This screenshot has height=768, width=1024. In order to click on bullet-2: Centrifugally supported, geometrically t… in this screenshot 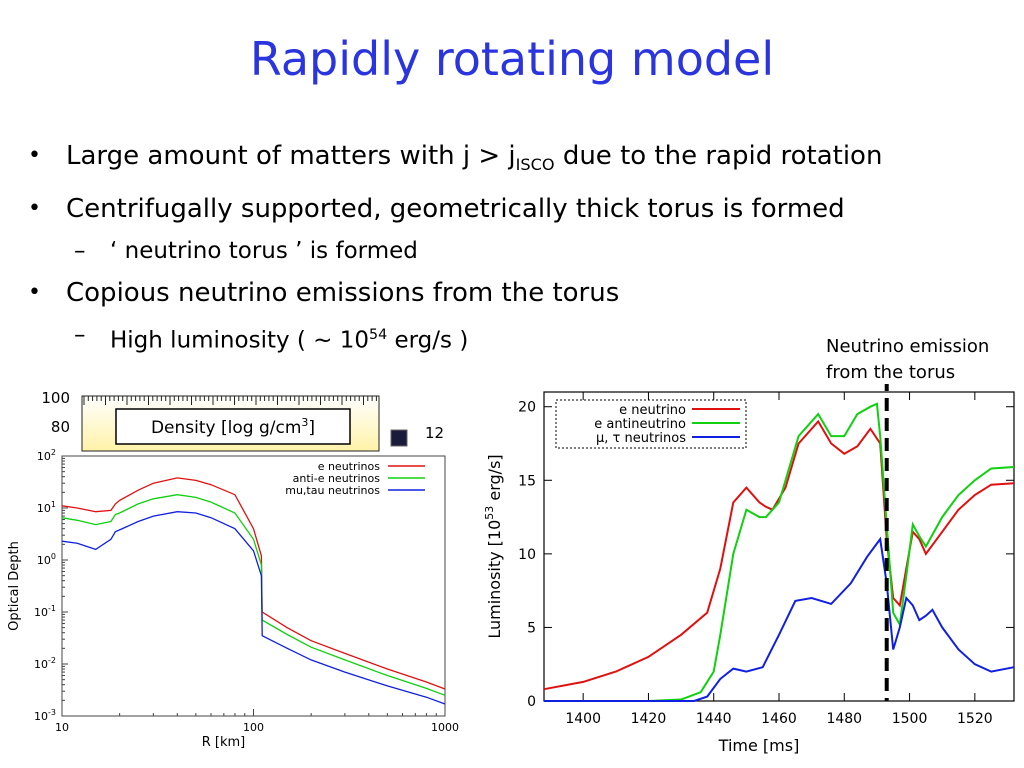, I will do `click(523, 209)`.